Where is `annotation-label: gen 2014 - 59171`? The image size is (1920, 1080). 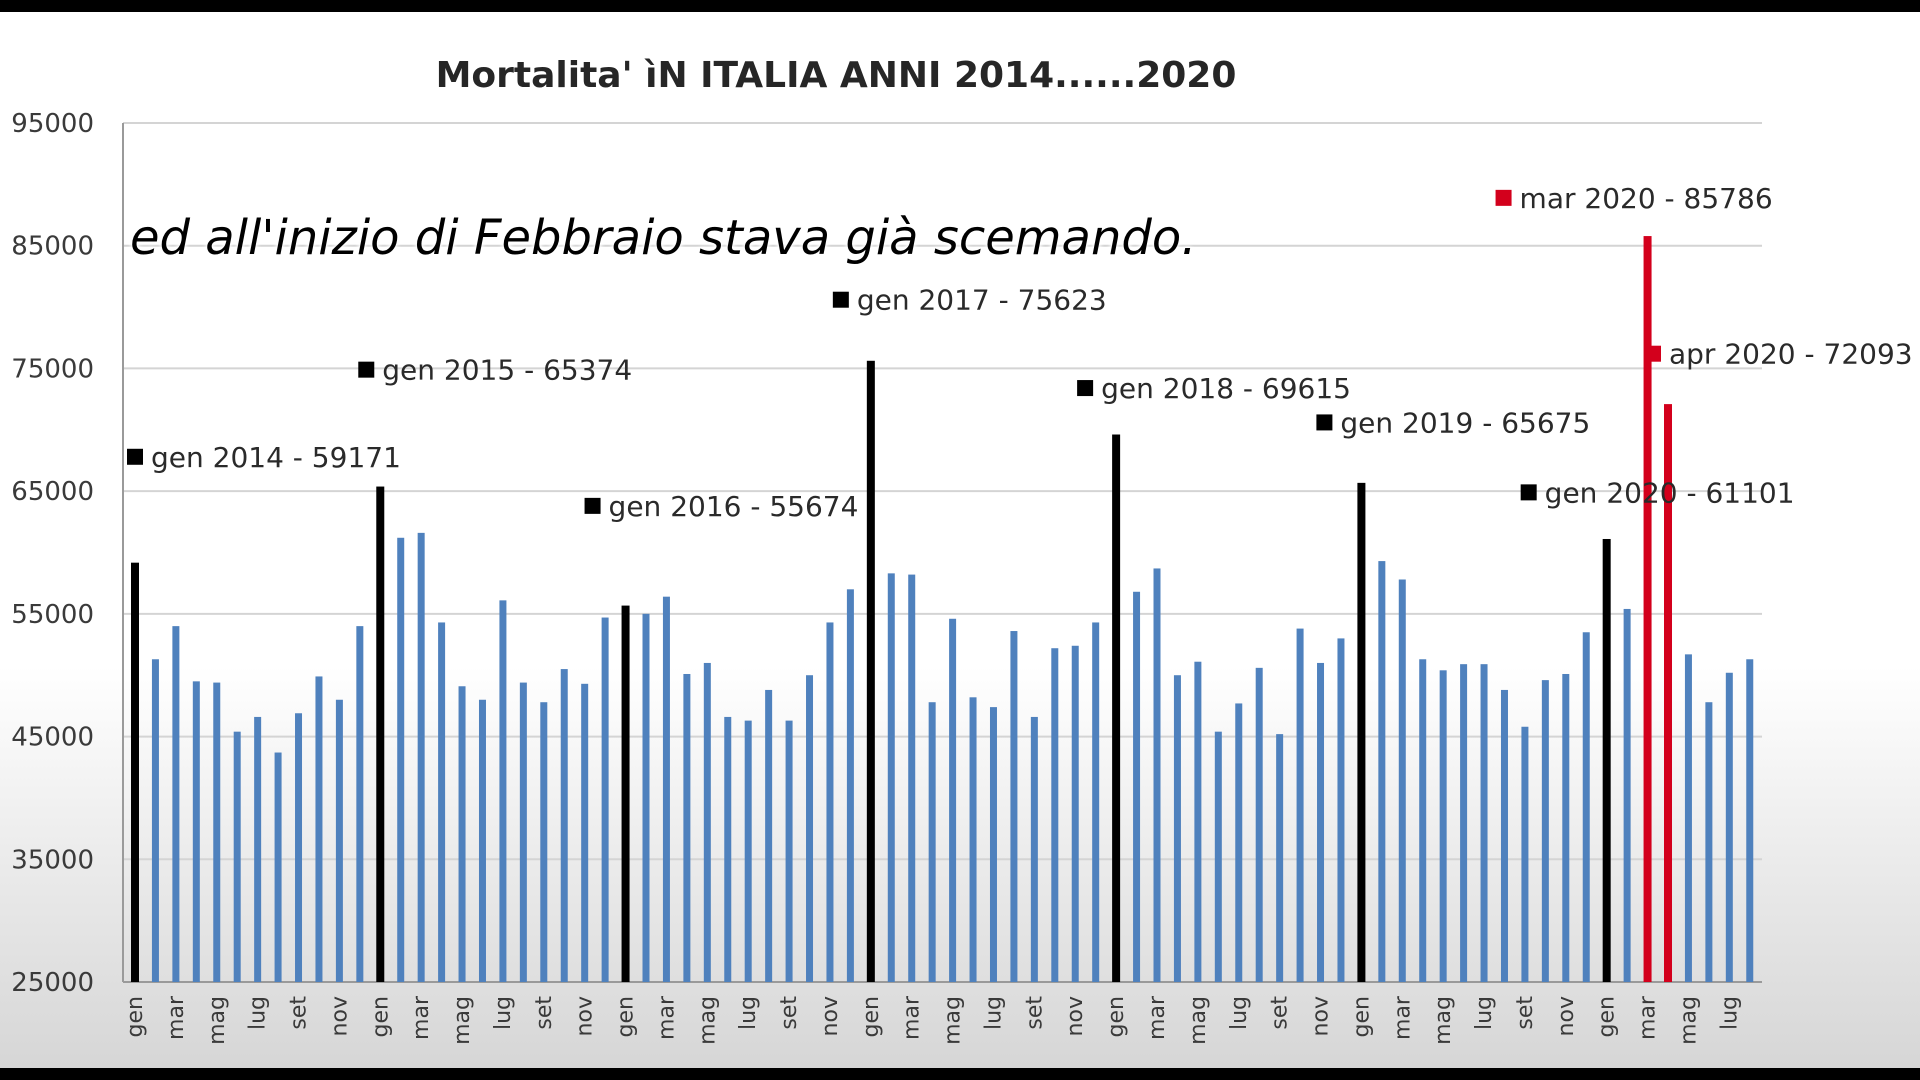 annotation-label: gen 2014 - 59171 is located at coordinates (276, 457).